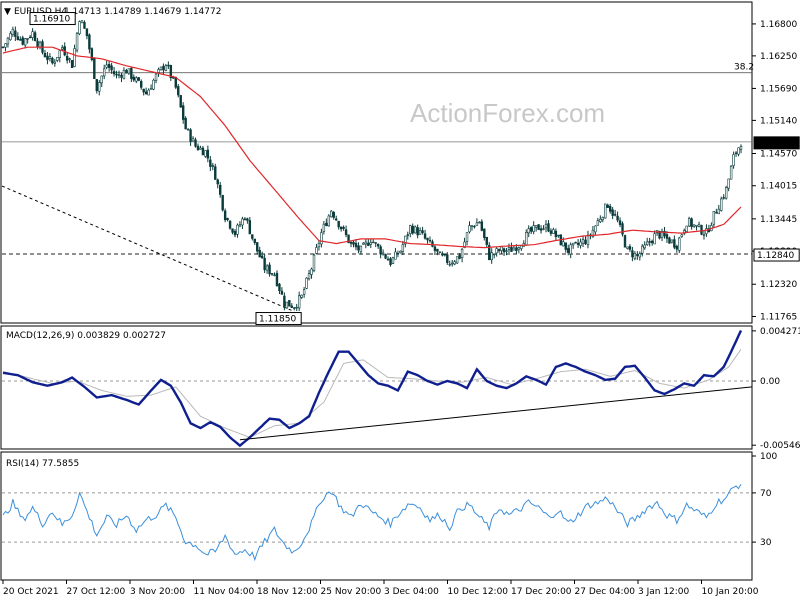 This screenshot has height=605, width=800. Describe the element at coordinates (507, 113) in the screenshot. I see `watermark: ActionForex.com` at that location.